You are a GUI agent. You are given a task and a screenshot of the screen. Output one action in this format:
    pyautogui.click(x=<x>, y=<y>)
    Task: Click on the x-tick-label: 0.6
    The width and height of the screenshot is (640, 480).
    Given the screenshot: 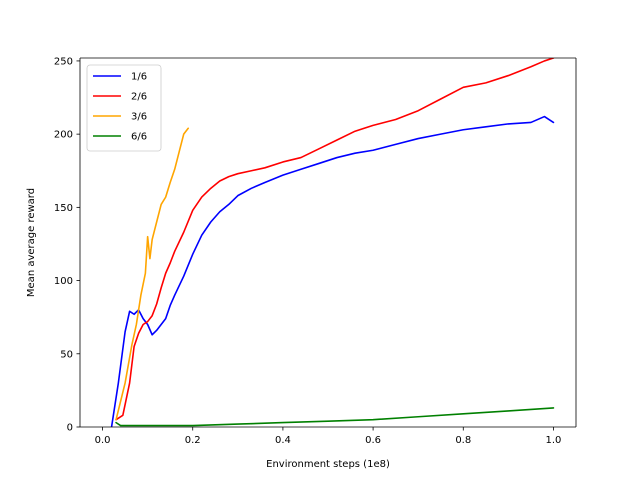 What is the action you would take?
    pyautogui.click(x=373, y=440)
    